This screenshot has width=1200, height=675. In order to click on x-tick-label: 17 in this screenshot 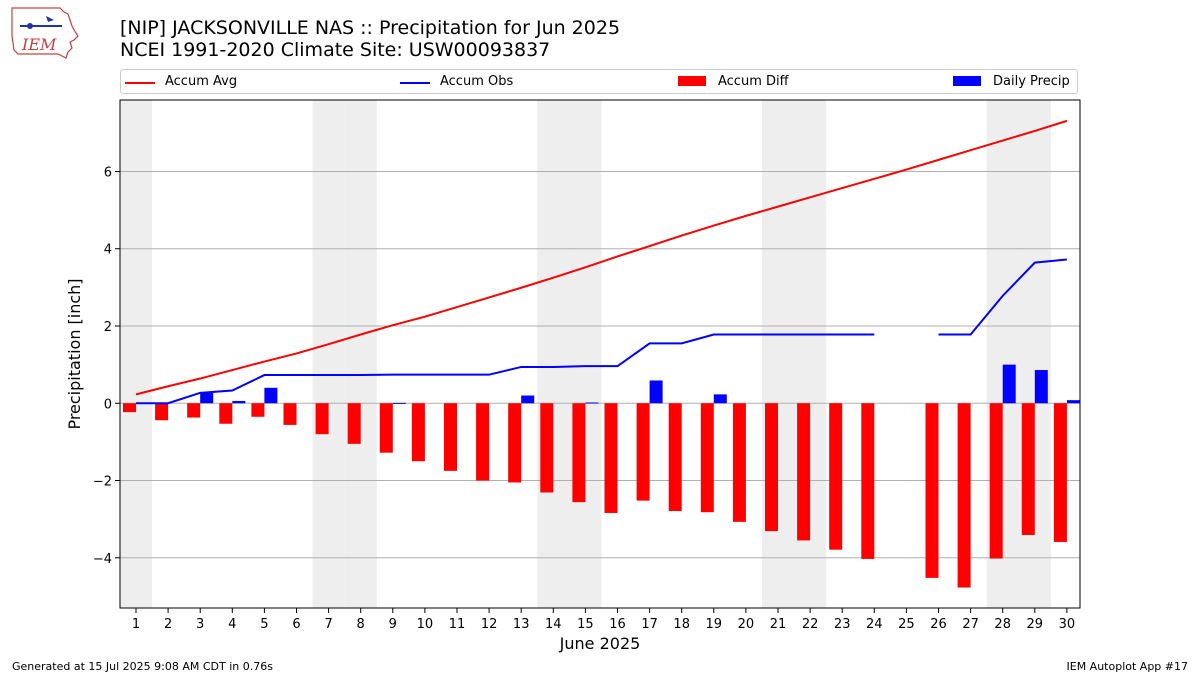, I will do `click(649, 624)`.